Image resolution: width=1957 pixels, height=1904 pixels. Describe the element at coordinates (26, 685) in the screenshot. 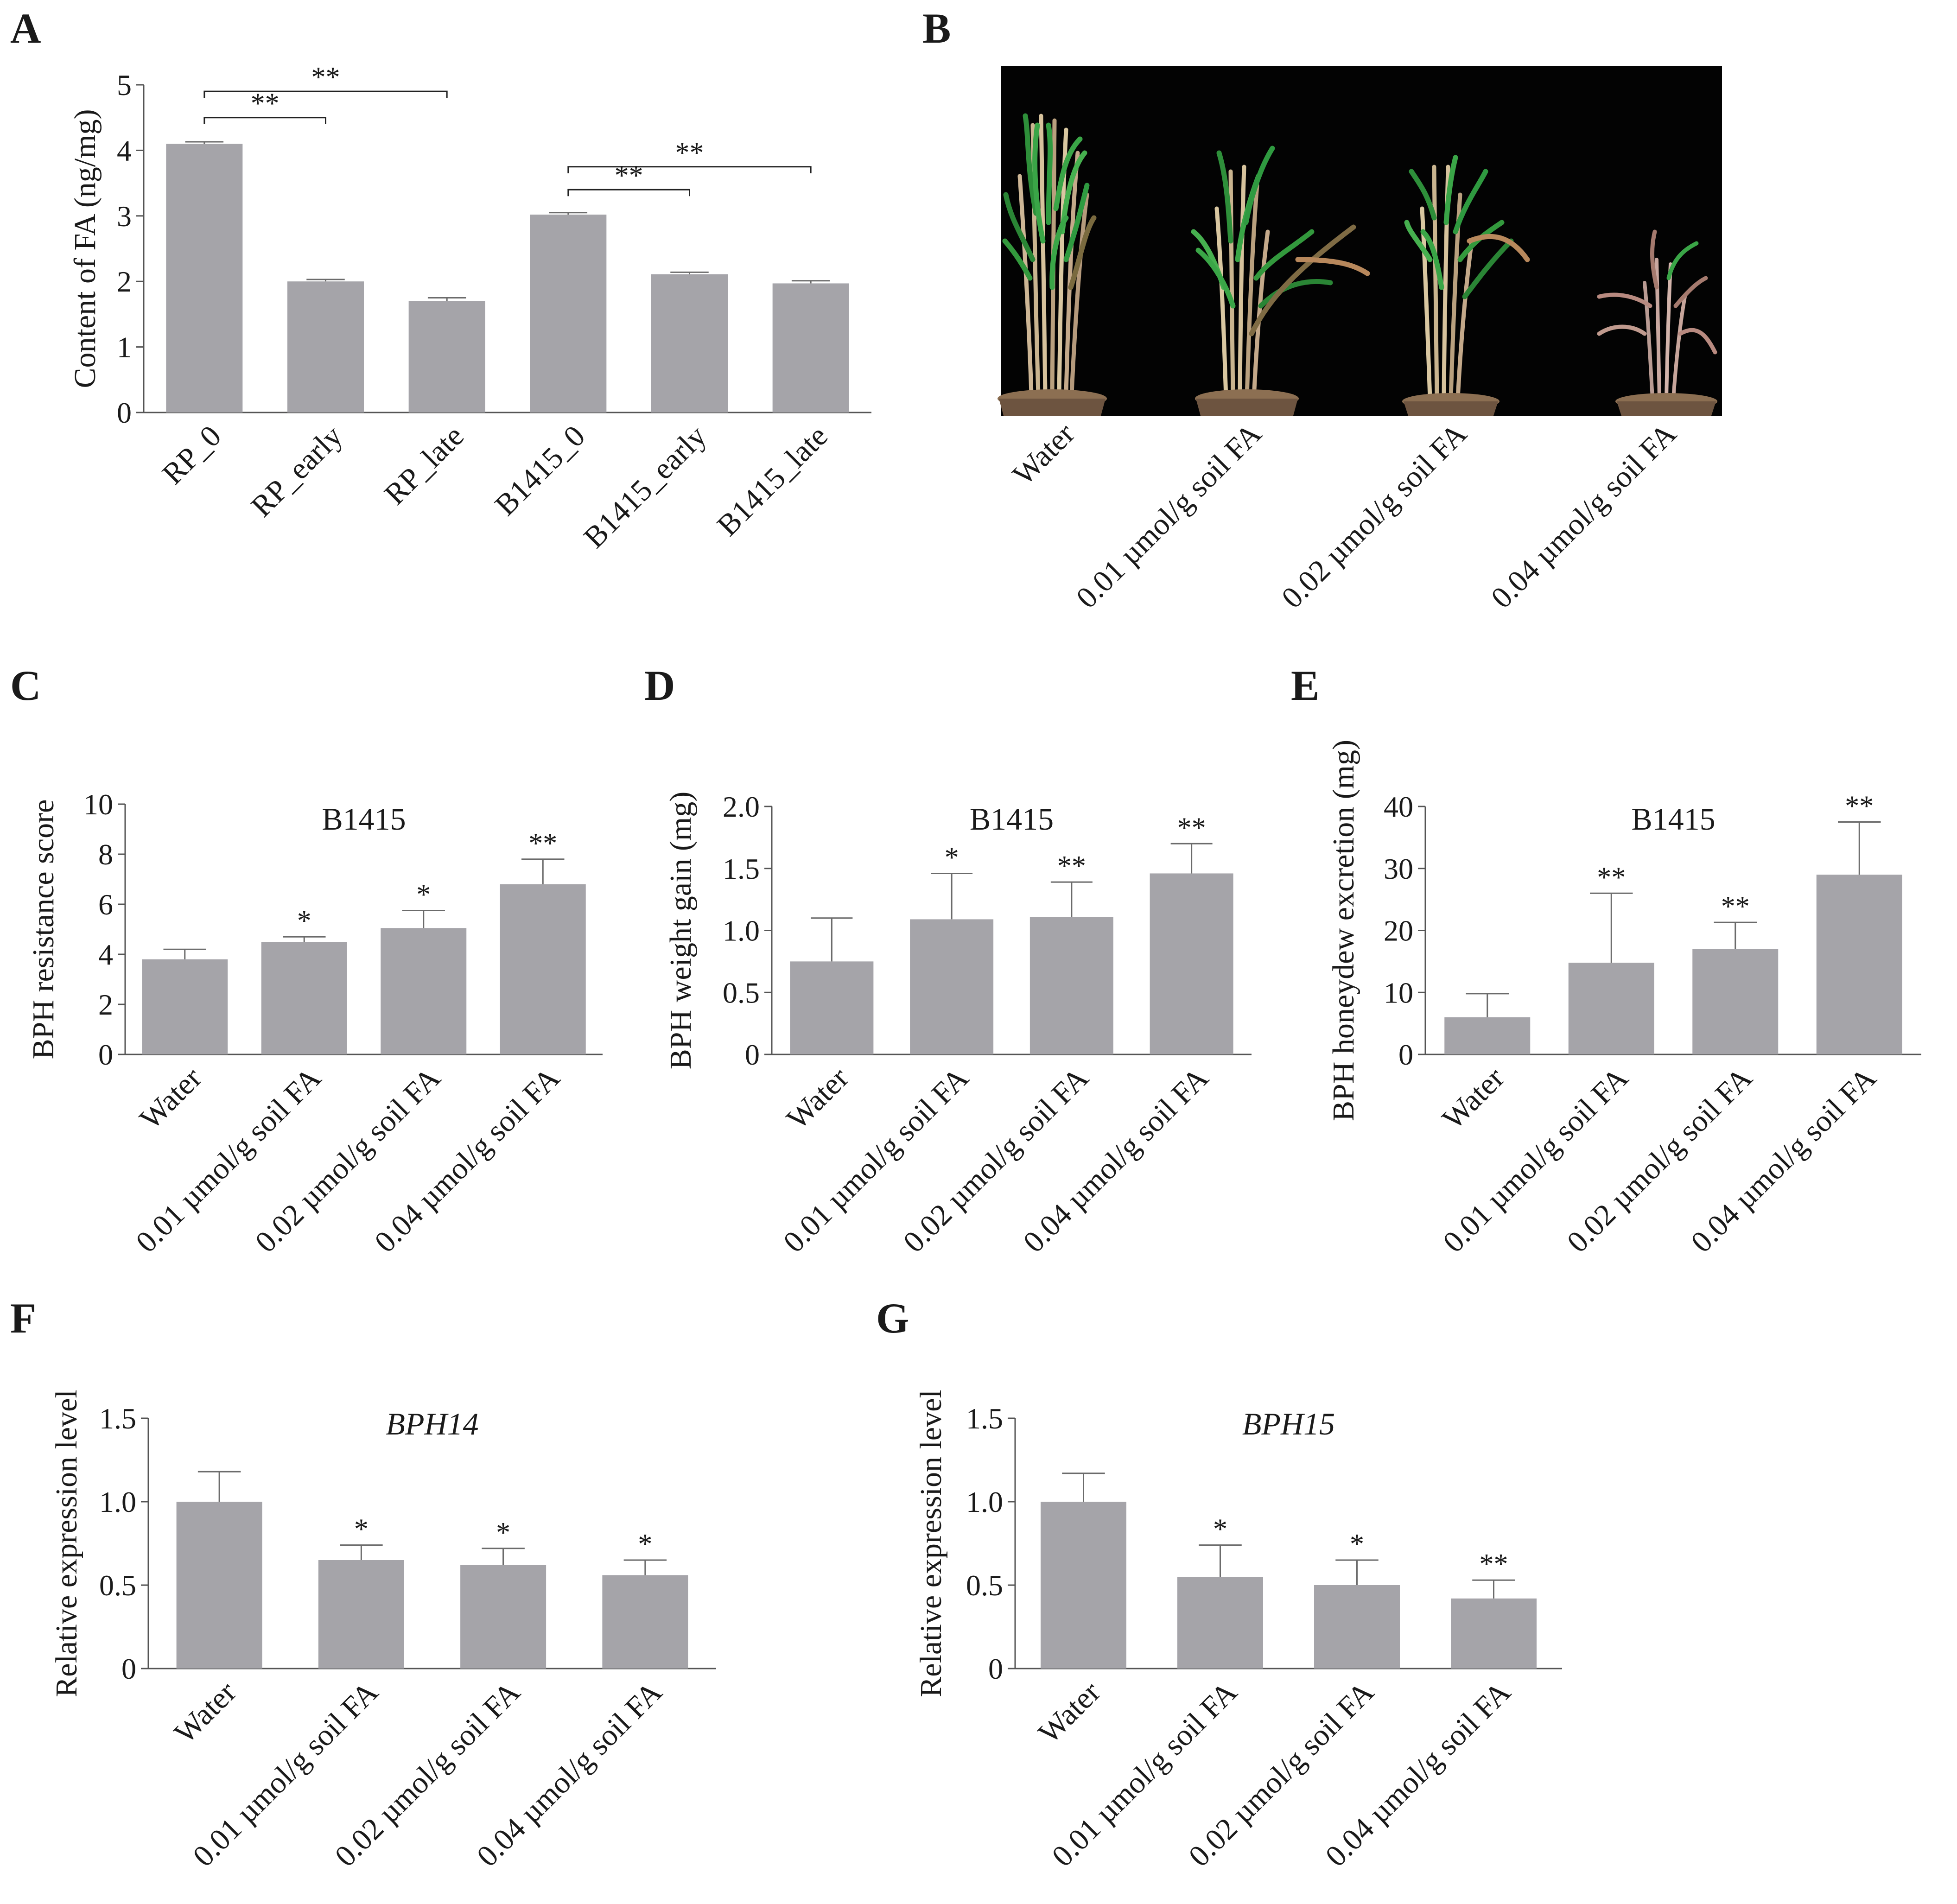

I see `panel-letter-c: C` at that location.